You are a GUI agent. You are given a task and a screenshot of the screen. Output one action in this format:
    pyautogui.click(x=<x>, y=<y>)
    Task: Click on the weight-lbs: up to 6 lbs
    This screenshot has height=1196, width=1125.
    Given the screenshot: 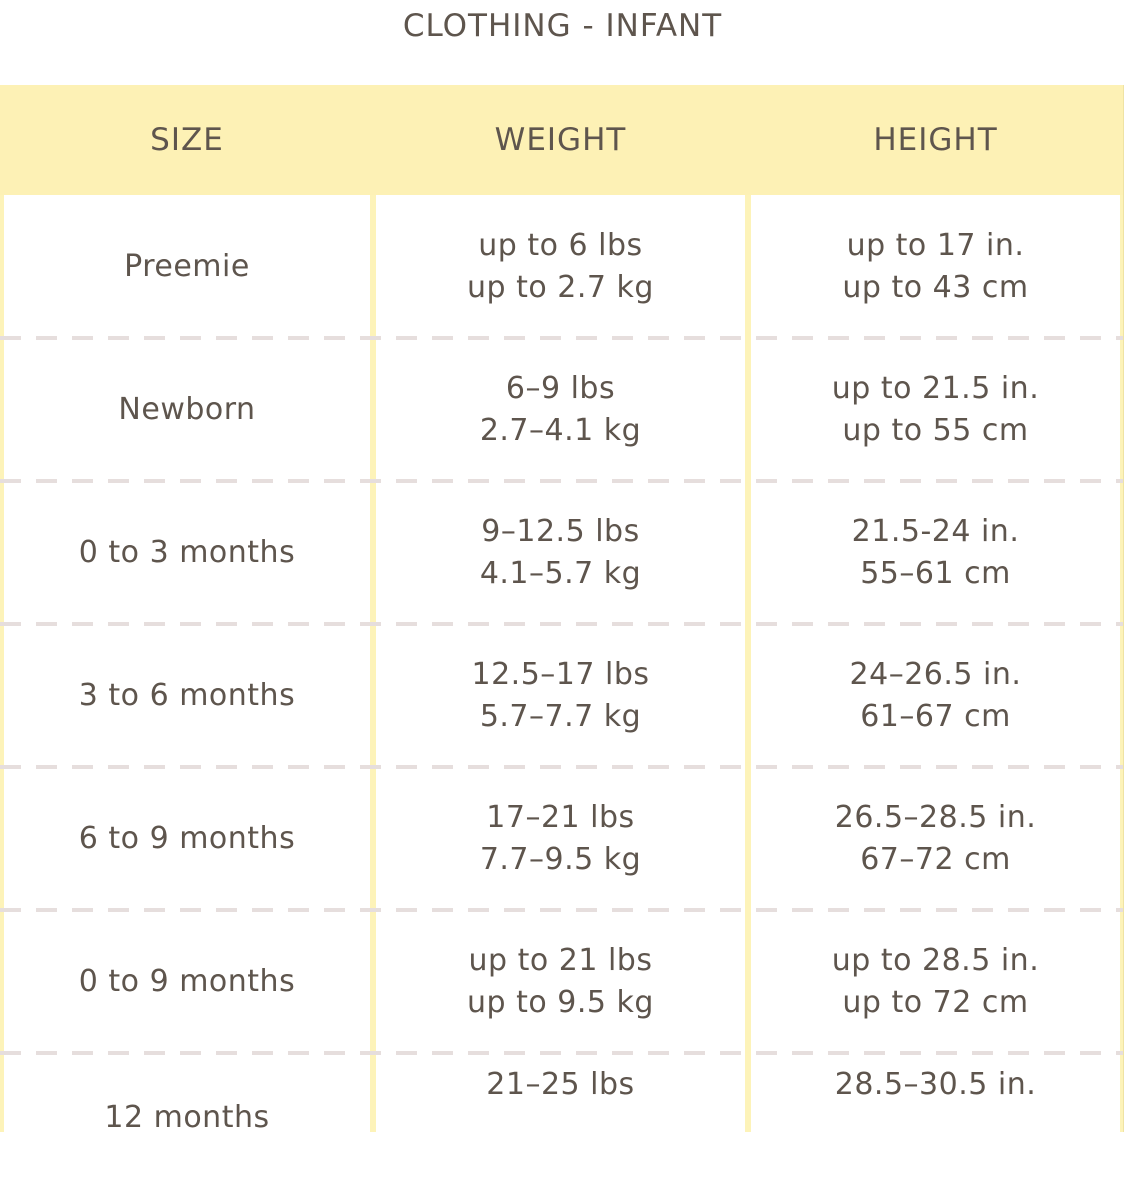 What is the action you would take?
    pyautogui.click(x=560, y=245)
    